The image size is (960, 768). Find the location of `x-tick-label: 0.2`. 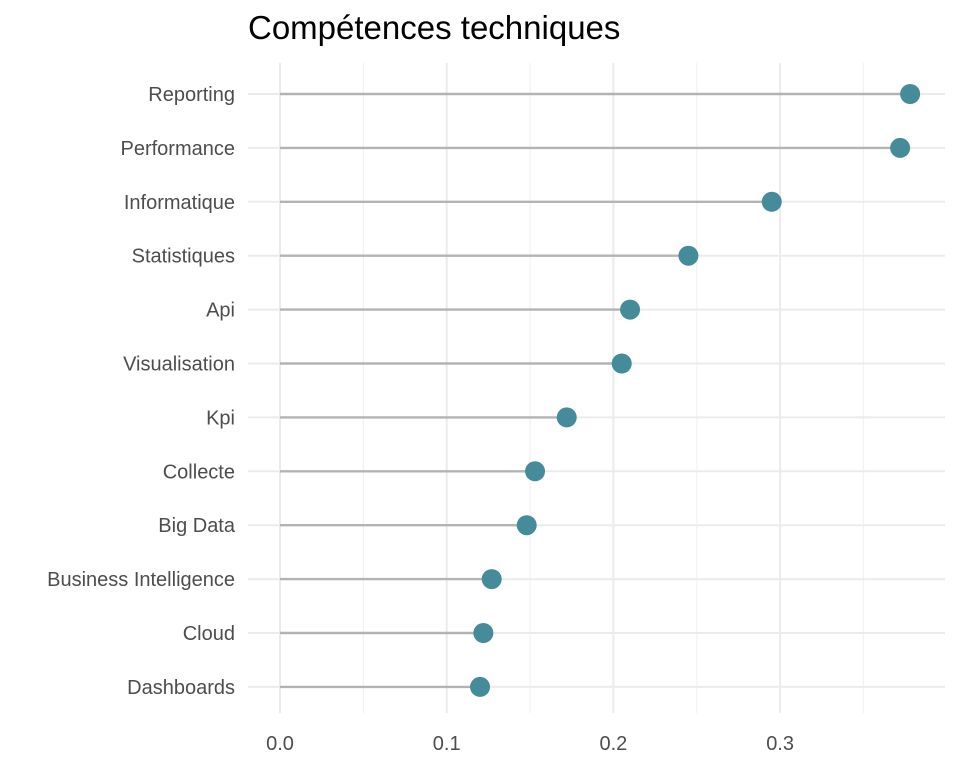

x-tick-label: 0.2 is located at coordinates (613, 744).